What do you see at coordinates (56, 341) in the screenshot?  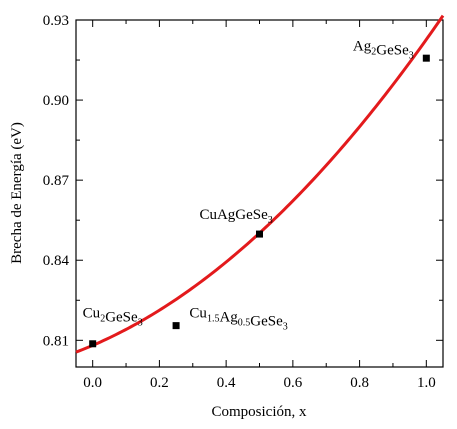 I see `y-tick-label: 0.81` at bounding box center [56, 341].